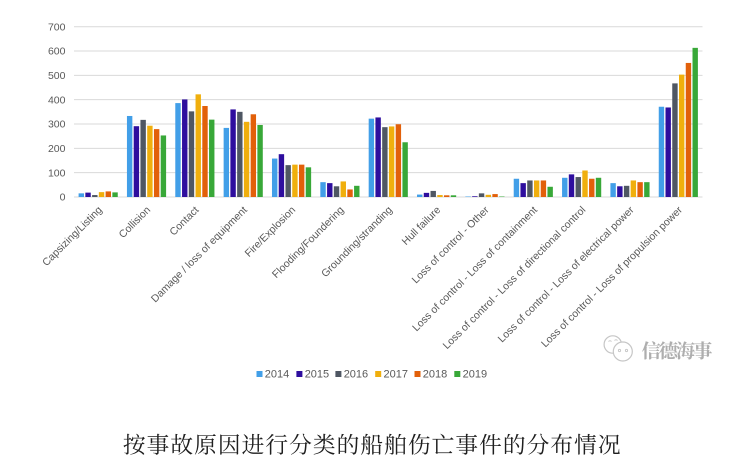 The height and width of the screenshot is (474, 754). Describe the element at coordinates (57, 52) in the screenshot. I see `svg-text: 600` at that location.